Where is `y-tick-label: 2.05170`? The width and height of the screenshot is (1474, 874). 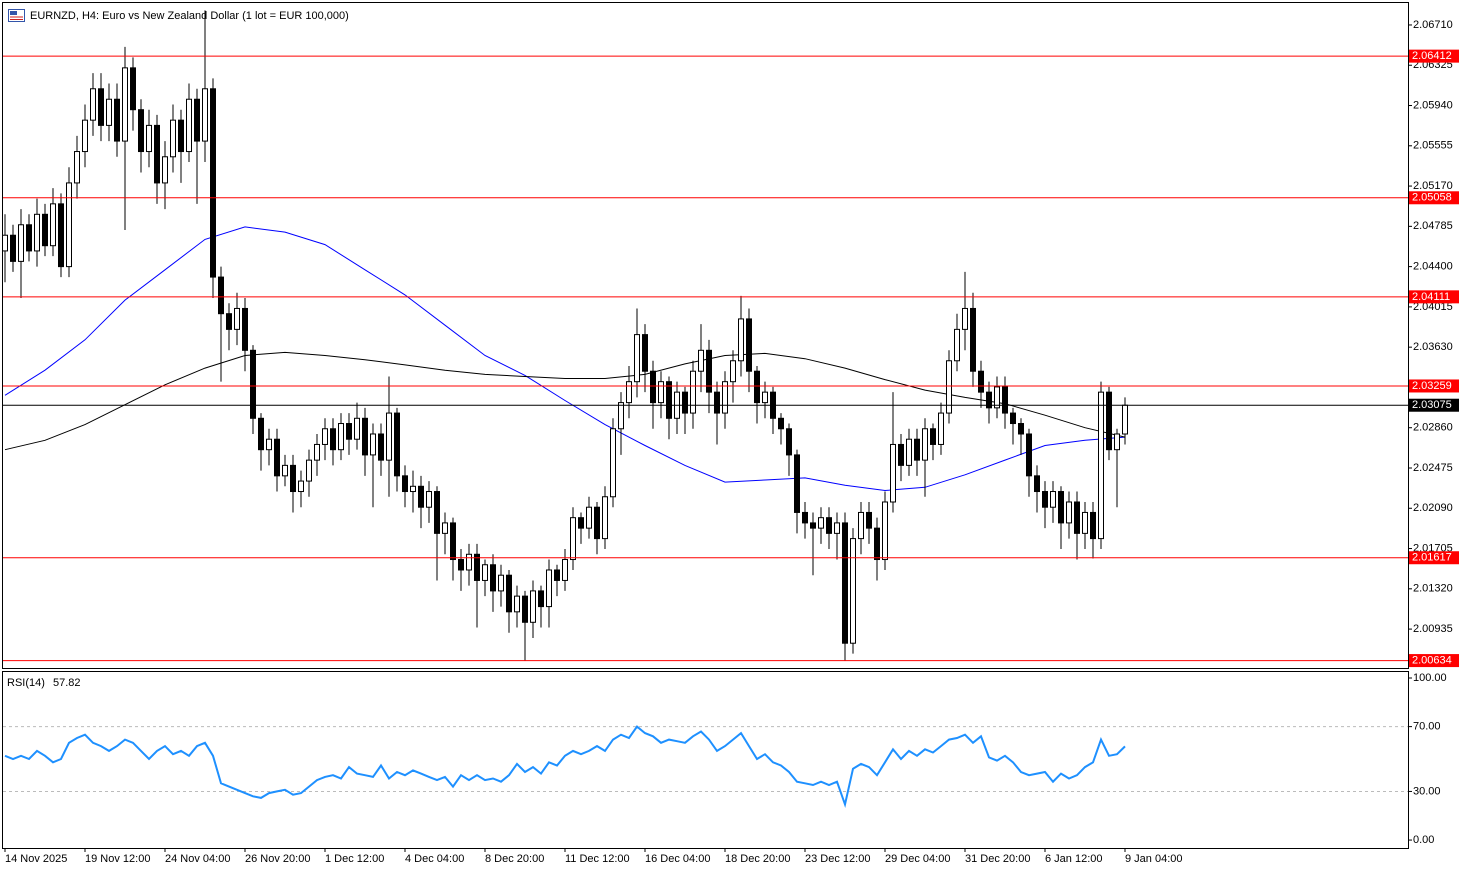
y-tick-label: 2.05170 is located at coordinates (1433, 186).